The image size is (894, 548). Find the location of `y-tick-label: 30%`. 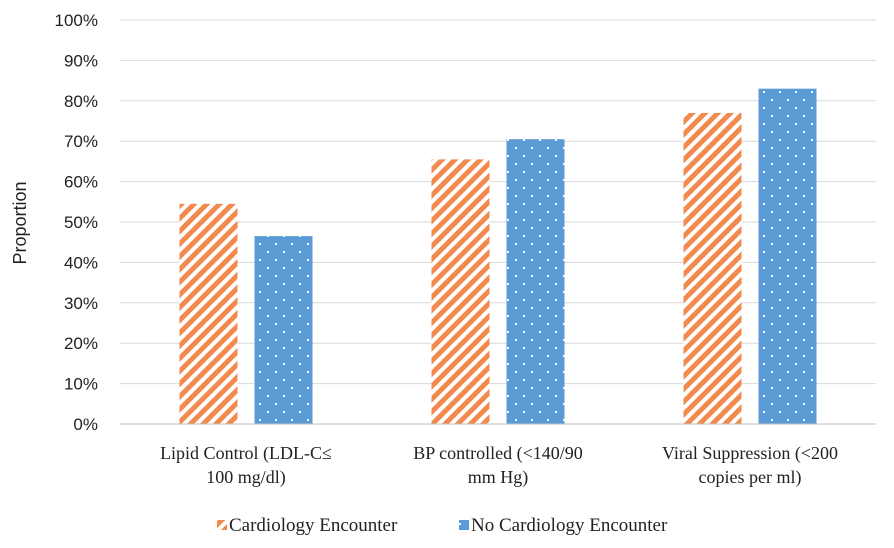

y-tick-label: 30% is located at coordinates (81, 303).